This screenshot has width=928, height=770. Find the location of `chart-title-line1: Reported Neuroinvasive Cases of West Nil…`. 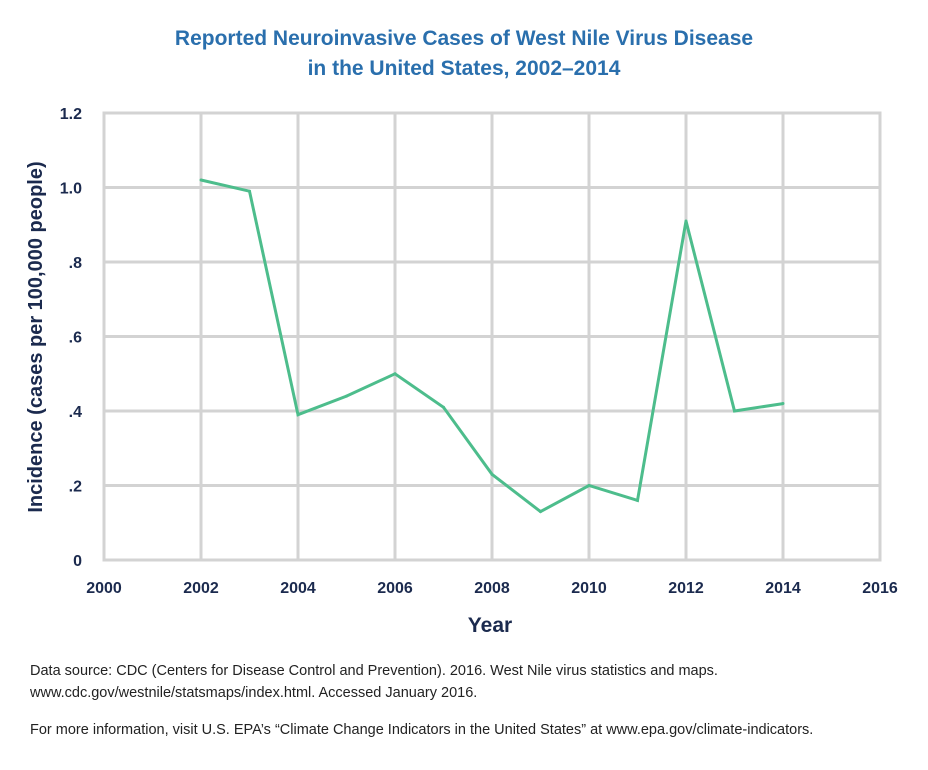

chart-title-line1: Reported Neuroinvasive Cases of West Nil… is located at coordinates (464, 38).